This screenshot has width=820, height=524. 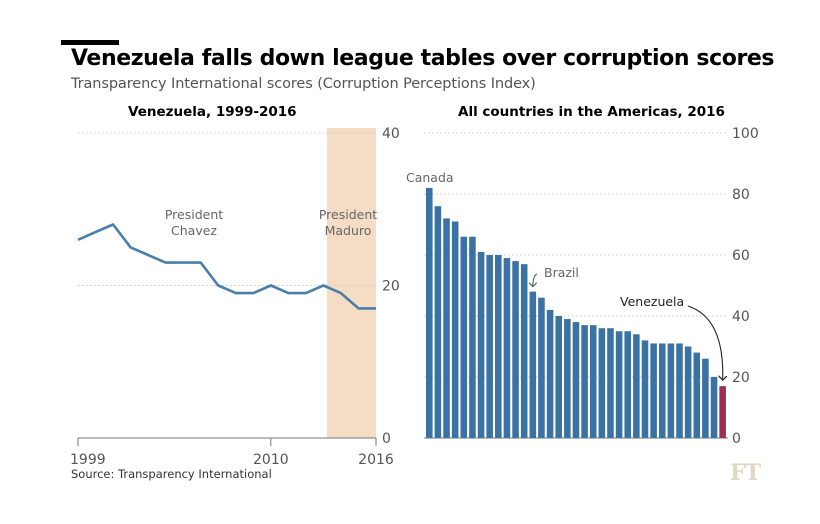 What do you see at coordinates (391, 287) in the screenshot?
I see `left-y-tick-label: 20` at bounding box center [391, 287].